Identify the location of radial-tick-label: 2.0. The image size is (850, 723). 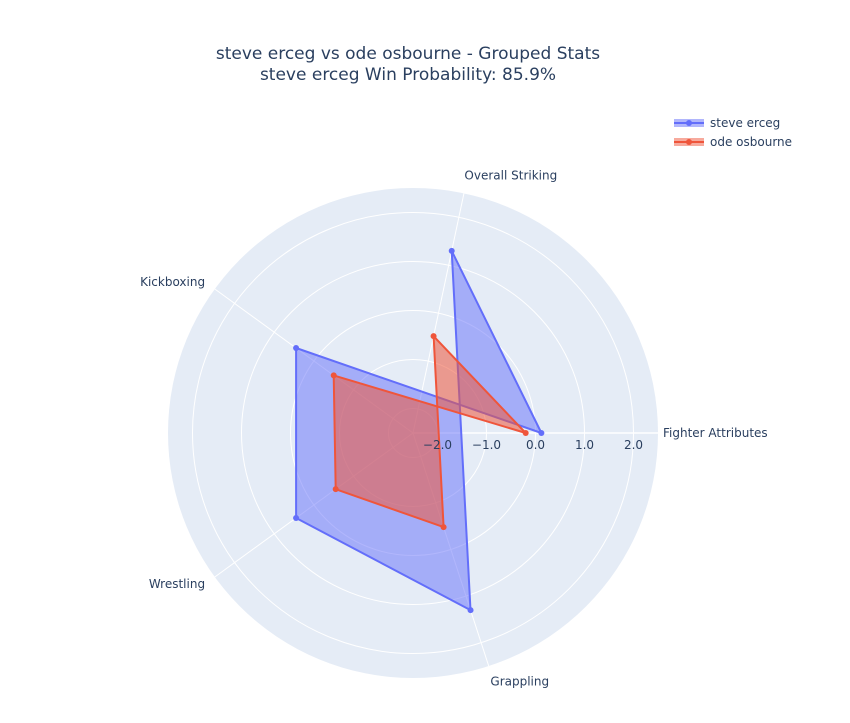
(633, 445).